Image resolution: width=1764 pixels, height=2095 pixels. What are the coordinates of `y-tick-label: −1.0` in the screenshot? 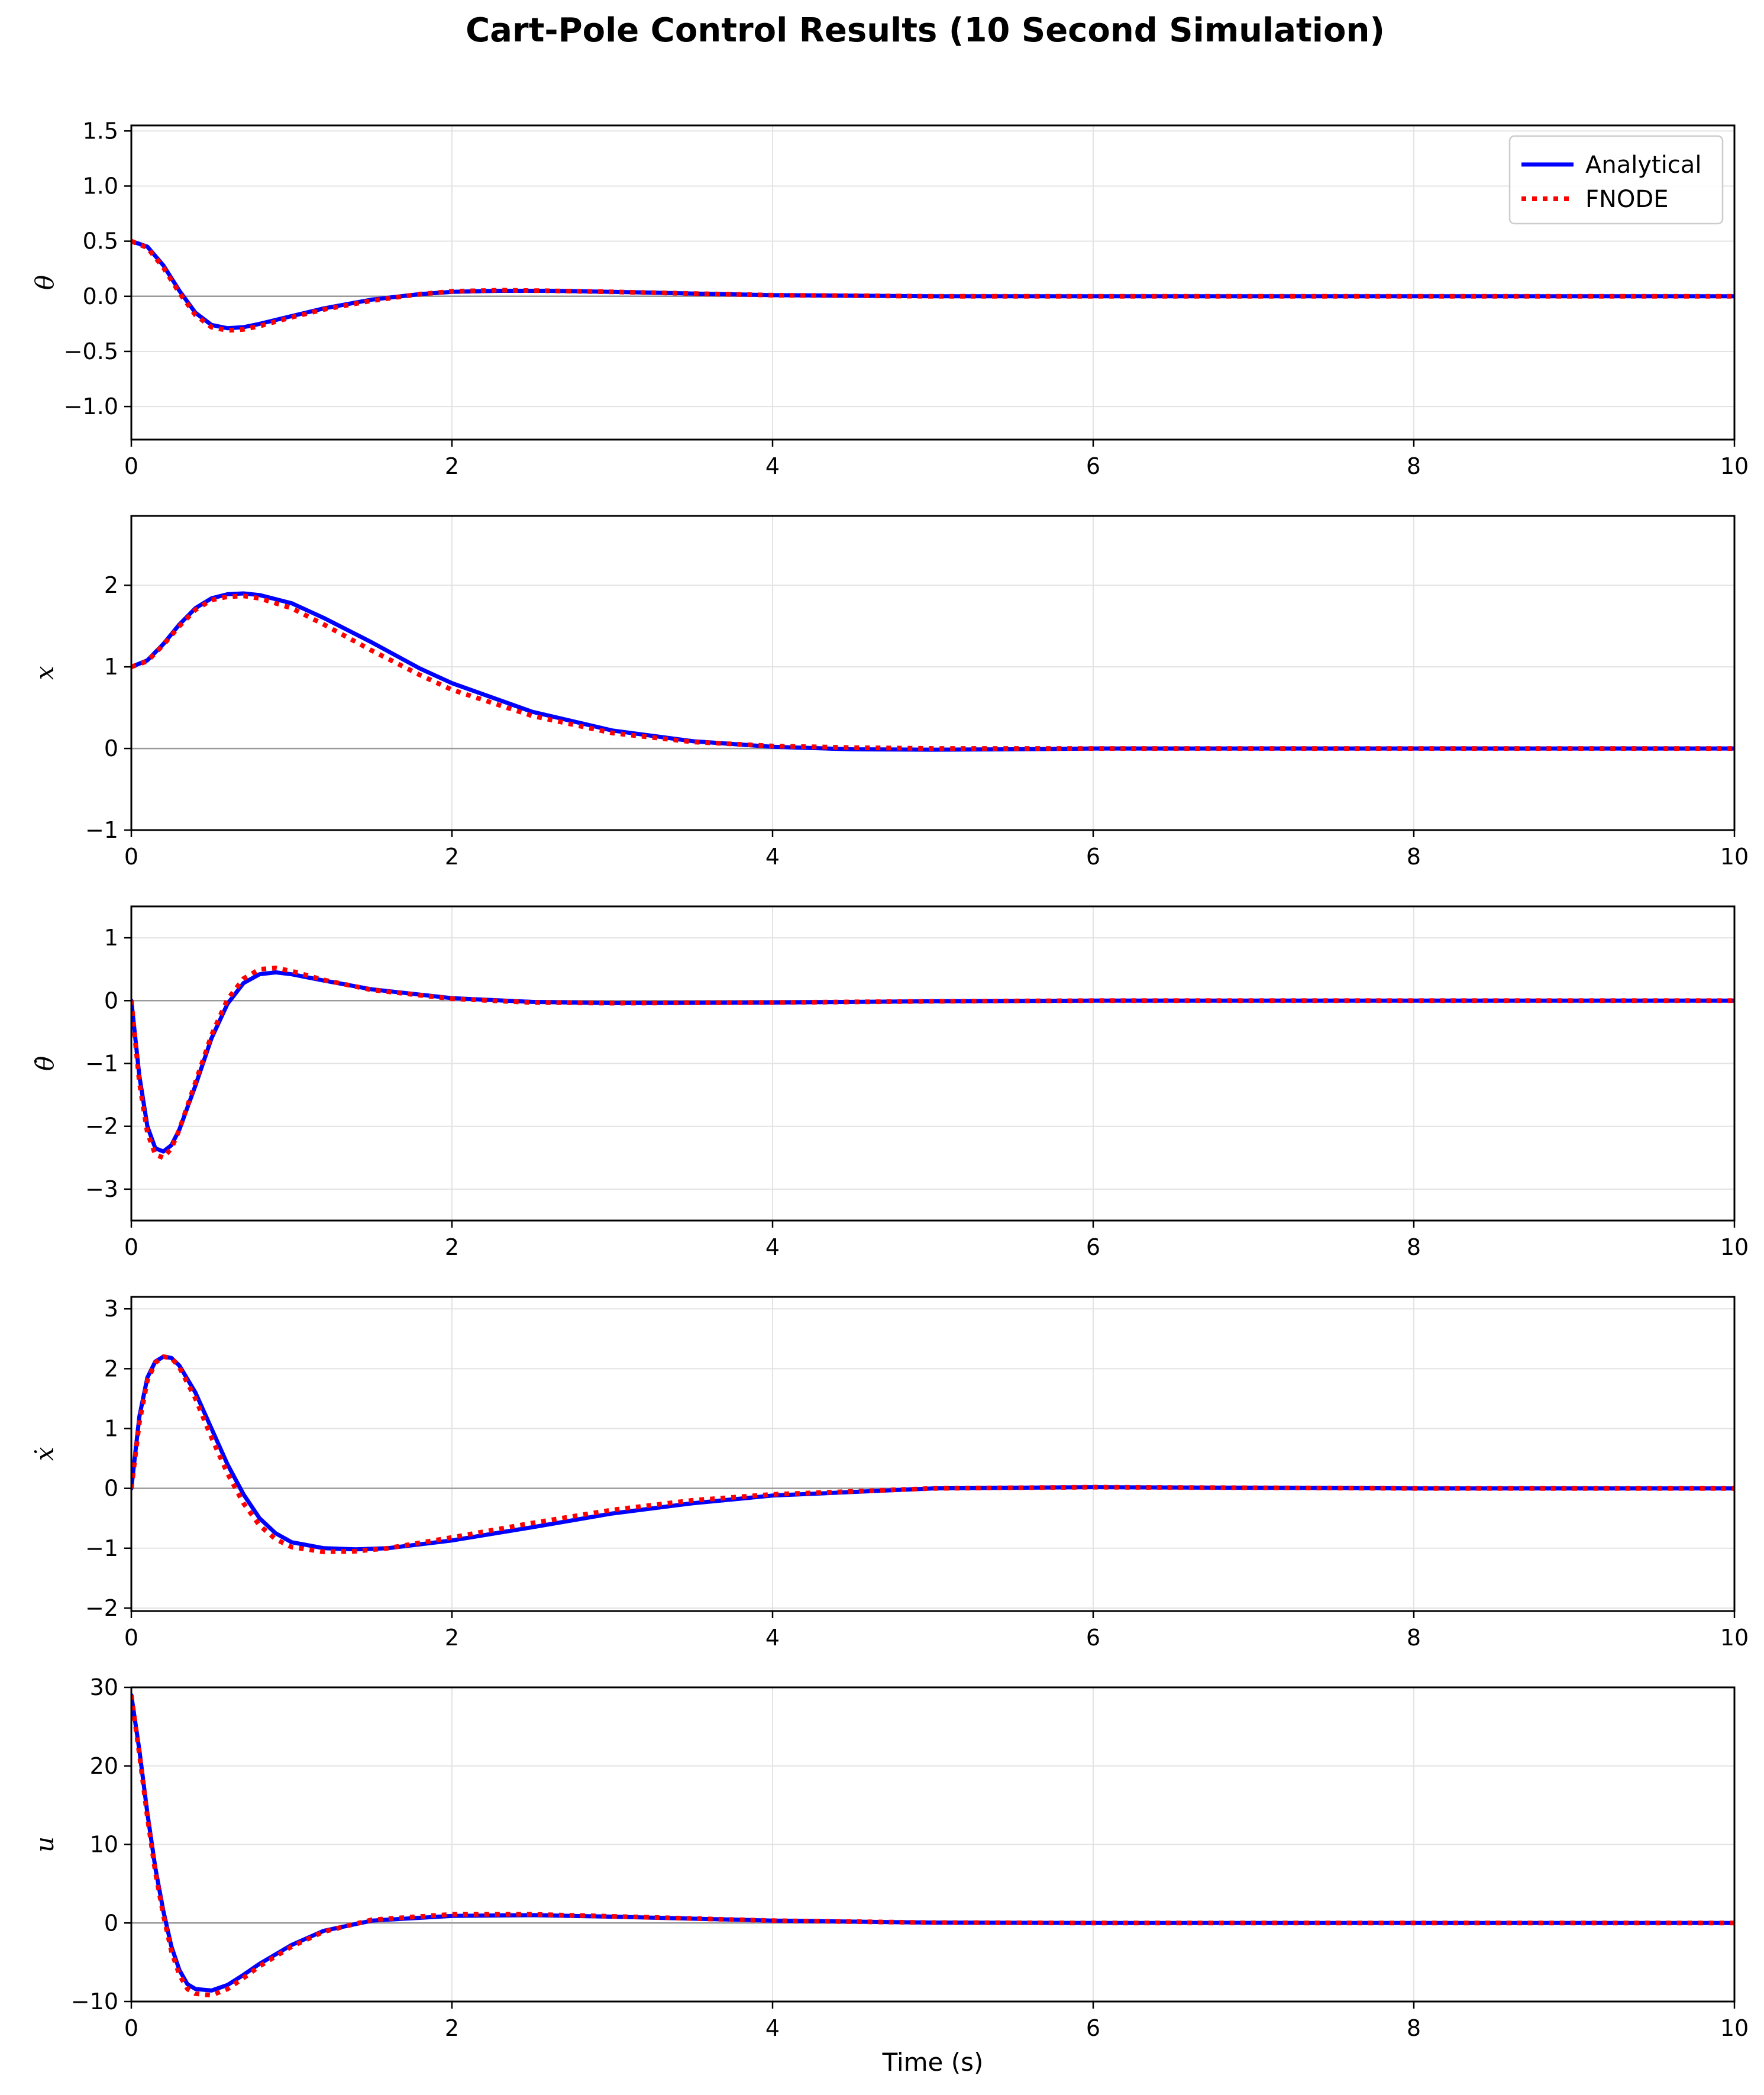 It's located at (91, 406).